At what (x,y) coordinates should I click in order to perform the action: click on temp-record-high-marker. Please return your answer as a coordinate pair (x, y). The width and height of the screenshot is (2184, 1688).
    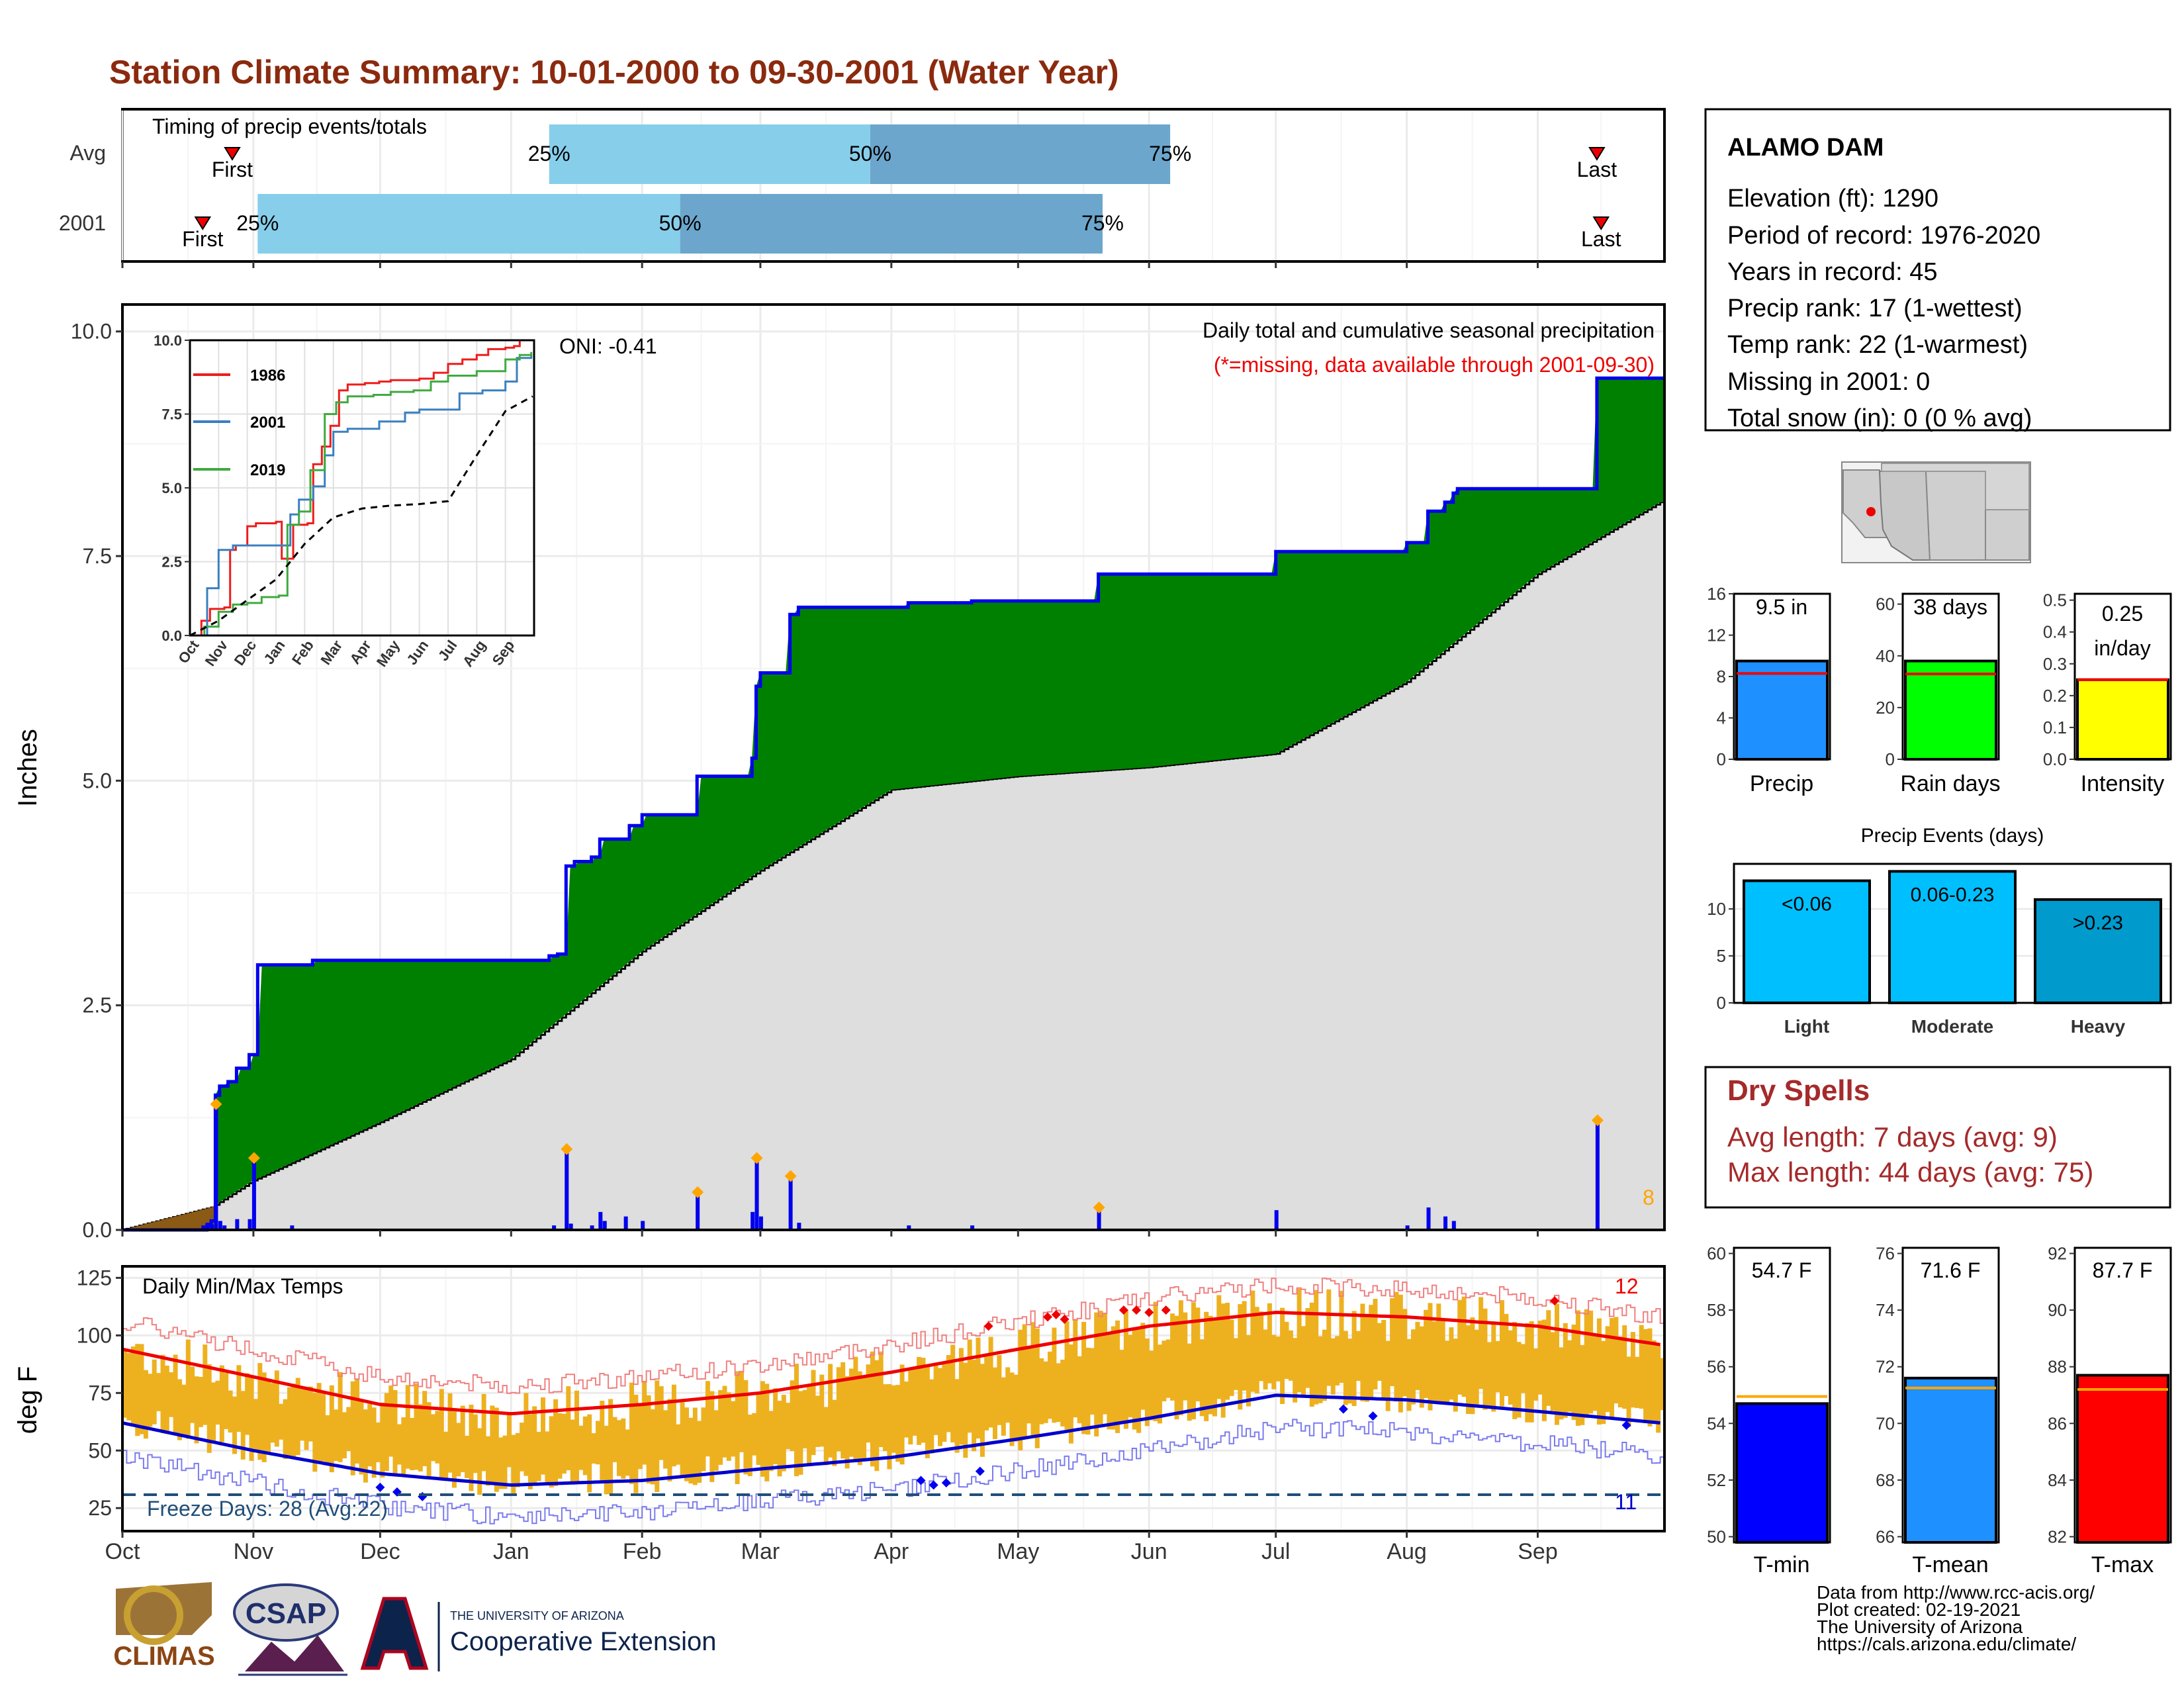
    Looking at the image, I should click on (1137, 1310).